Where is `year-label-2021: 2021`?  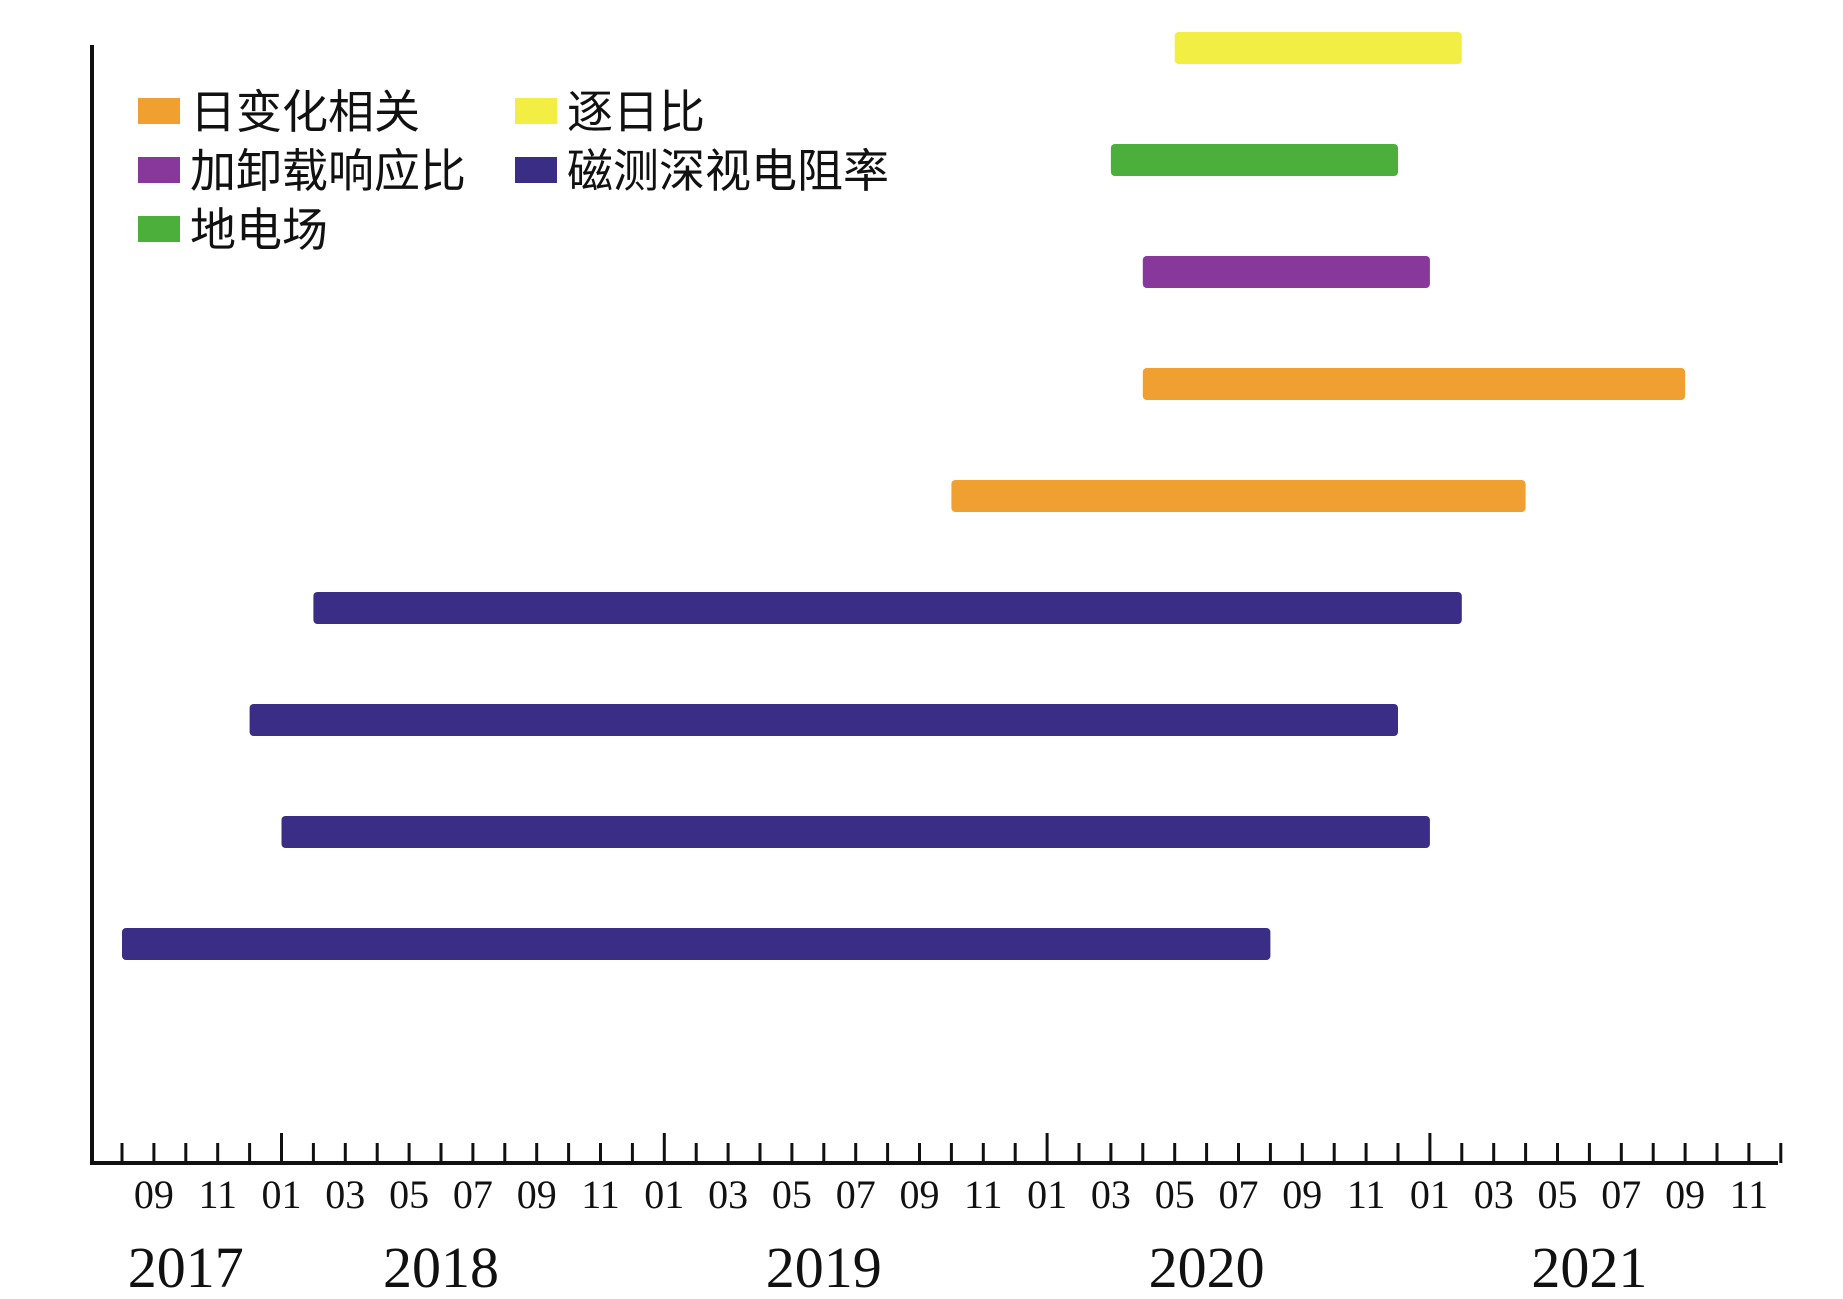 year-label-2021: 2021 is located at coordinates (1589, 1267).